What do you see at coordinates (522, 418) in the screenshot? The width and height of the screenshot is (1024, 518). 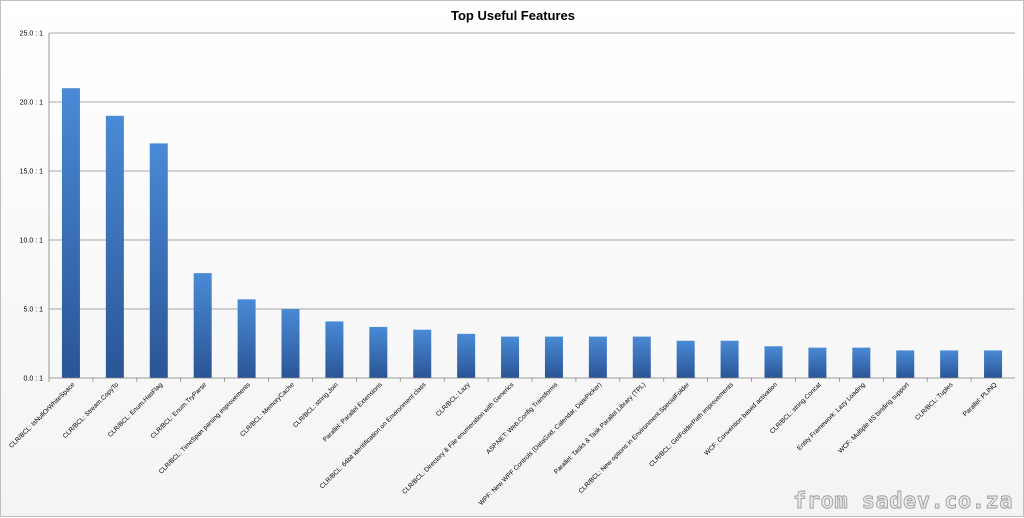 I see `x-category-label: ASP.NET: Web.Config Transforms` at bounding box center [522, 418].